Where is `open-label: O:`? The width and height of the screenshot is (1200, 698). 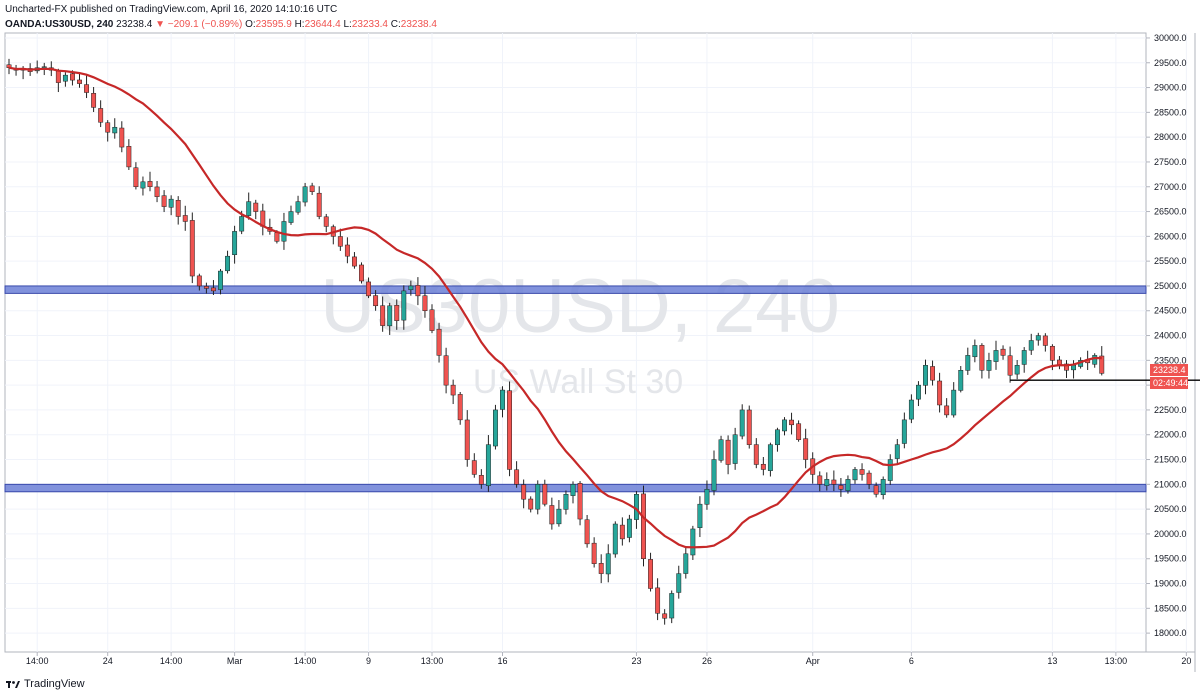 open-label: O: is located at coordinates (250, 24).